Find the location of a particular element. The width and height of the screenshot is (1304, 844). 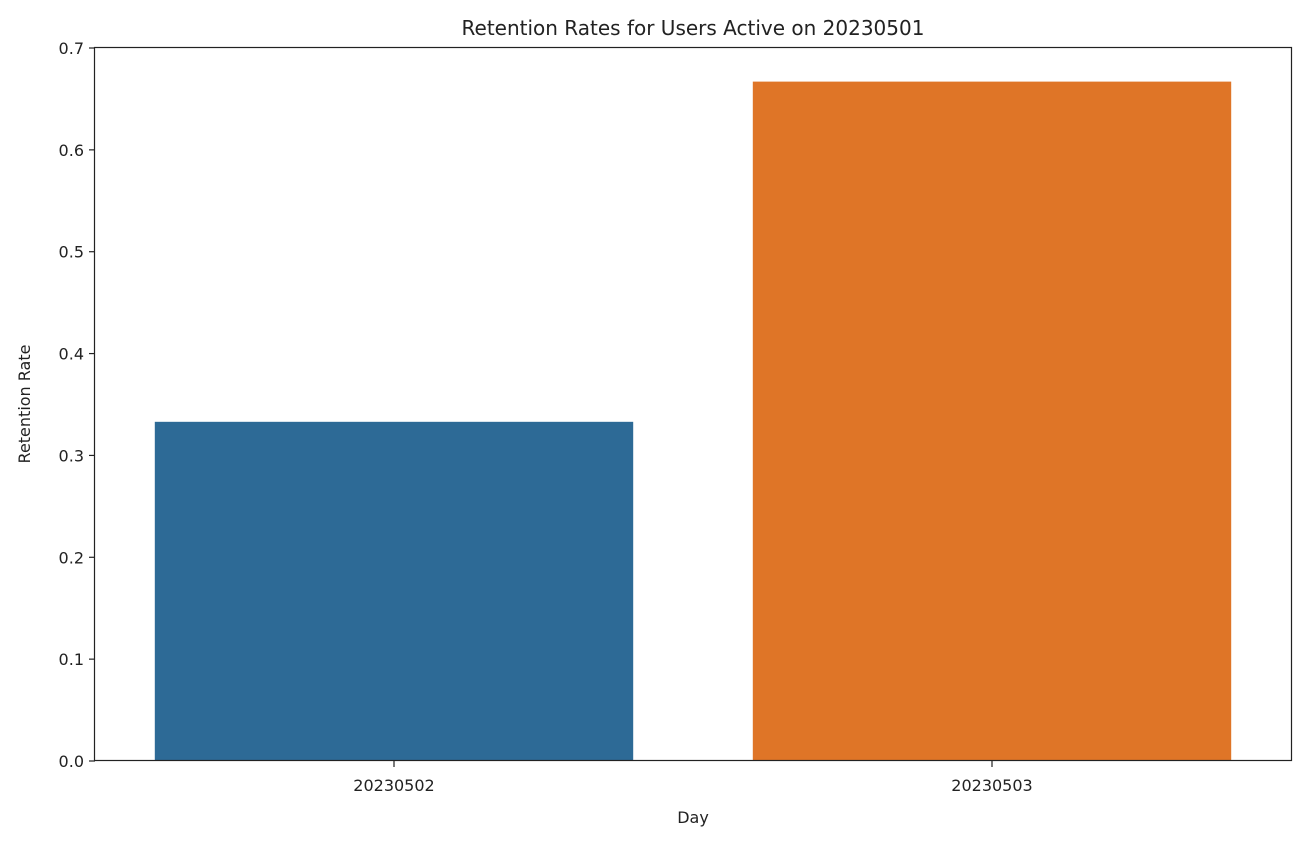

y-axis: 0.0 0.1 0.2 0.3 0.4 0.5 0.6 0.7 is located at coordinates (77, 405).